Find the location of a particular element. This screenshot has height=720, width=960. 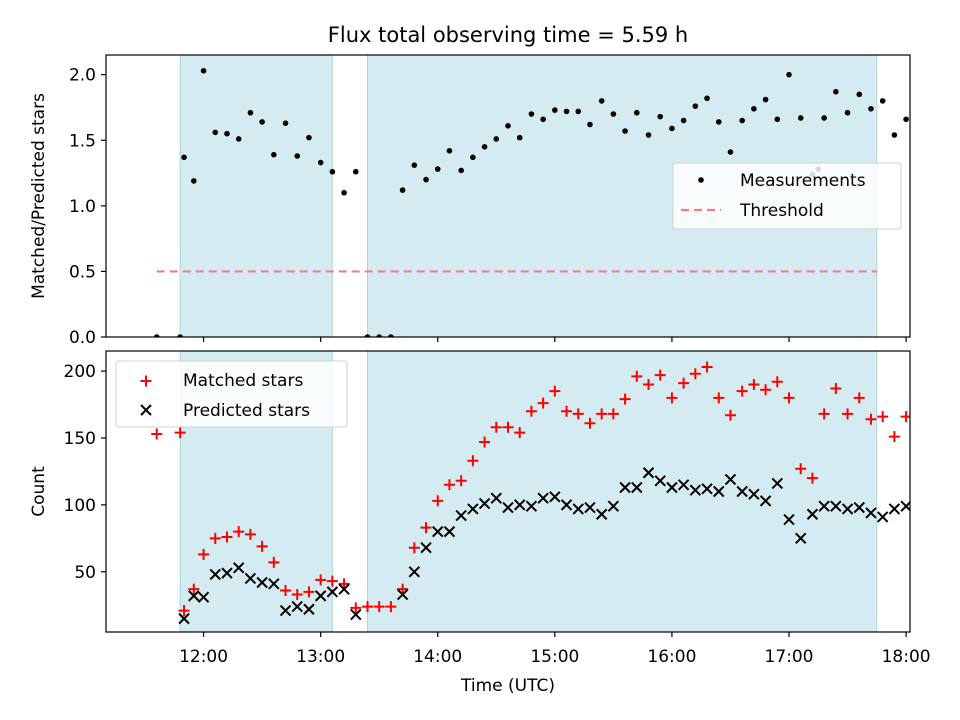

legend-marker-measurements is located at coordinates (701, 180).